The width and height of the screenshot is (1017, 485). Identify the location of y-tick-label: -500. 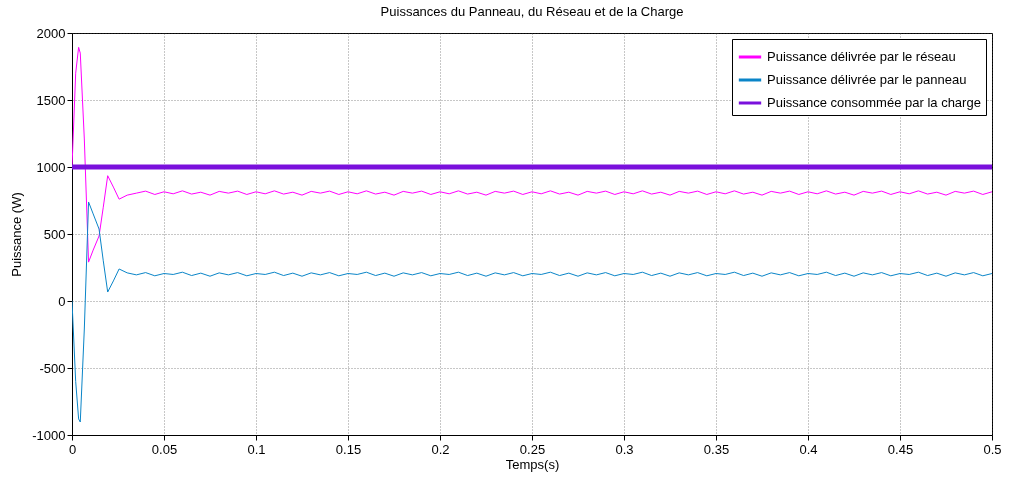
(52, 368).